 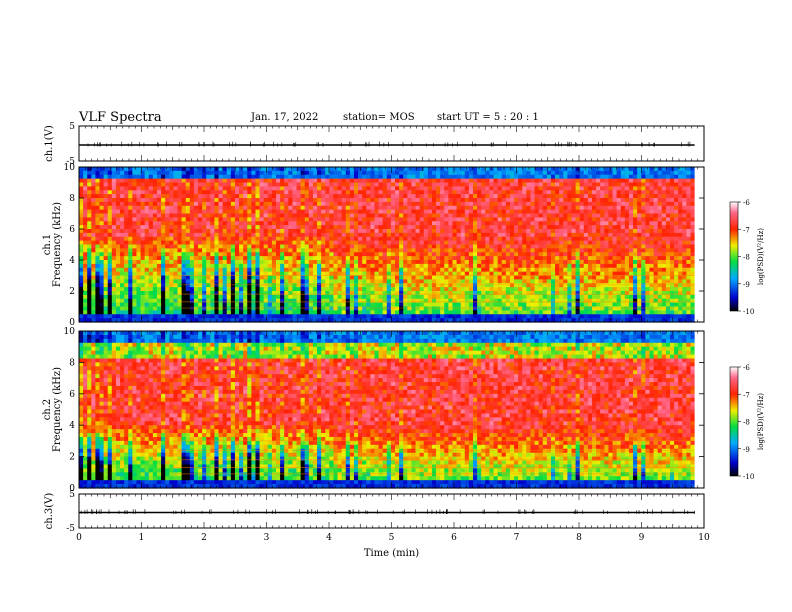 I want to click on date-label: Jan. 17, 2022, so click(x=285, y=117).